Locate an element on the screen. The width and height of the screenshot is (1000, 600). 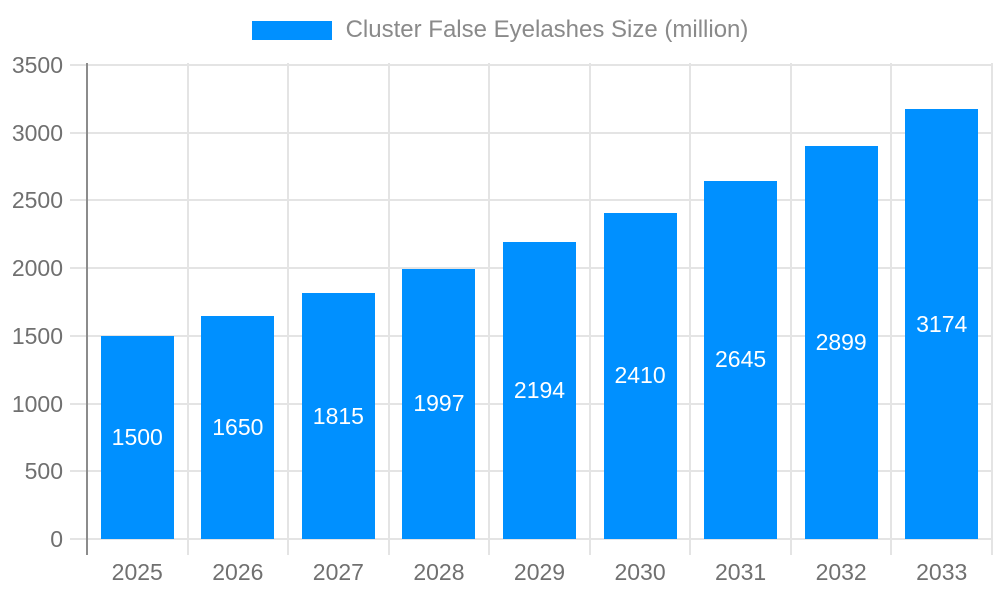
x-axis-label: 2030 is located at coordinates (640, 572).